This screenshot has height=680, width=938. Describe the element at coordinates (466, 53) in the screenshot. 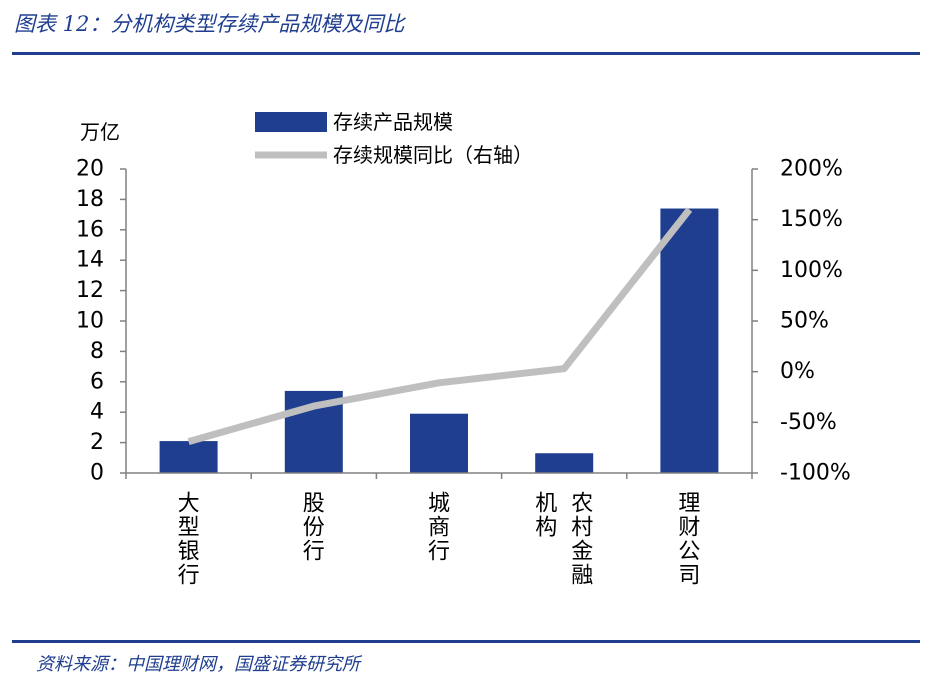

I see `title-rule` at that location.